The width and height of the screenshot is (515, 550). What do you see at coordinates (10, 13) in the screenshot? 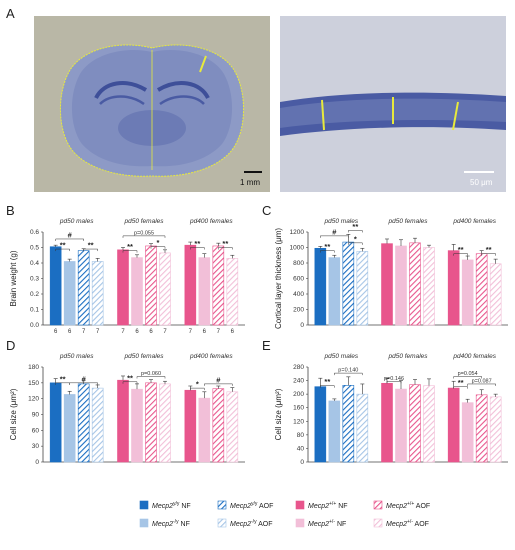
I see `panel-letter-a: A` at bounding box center [10, 13].